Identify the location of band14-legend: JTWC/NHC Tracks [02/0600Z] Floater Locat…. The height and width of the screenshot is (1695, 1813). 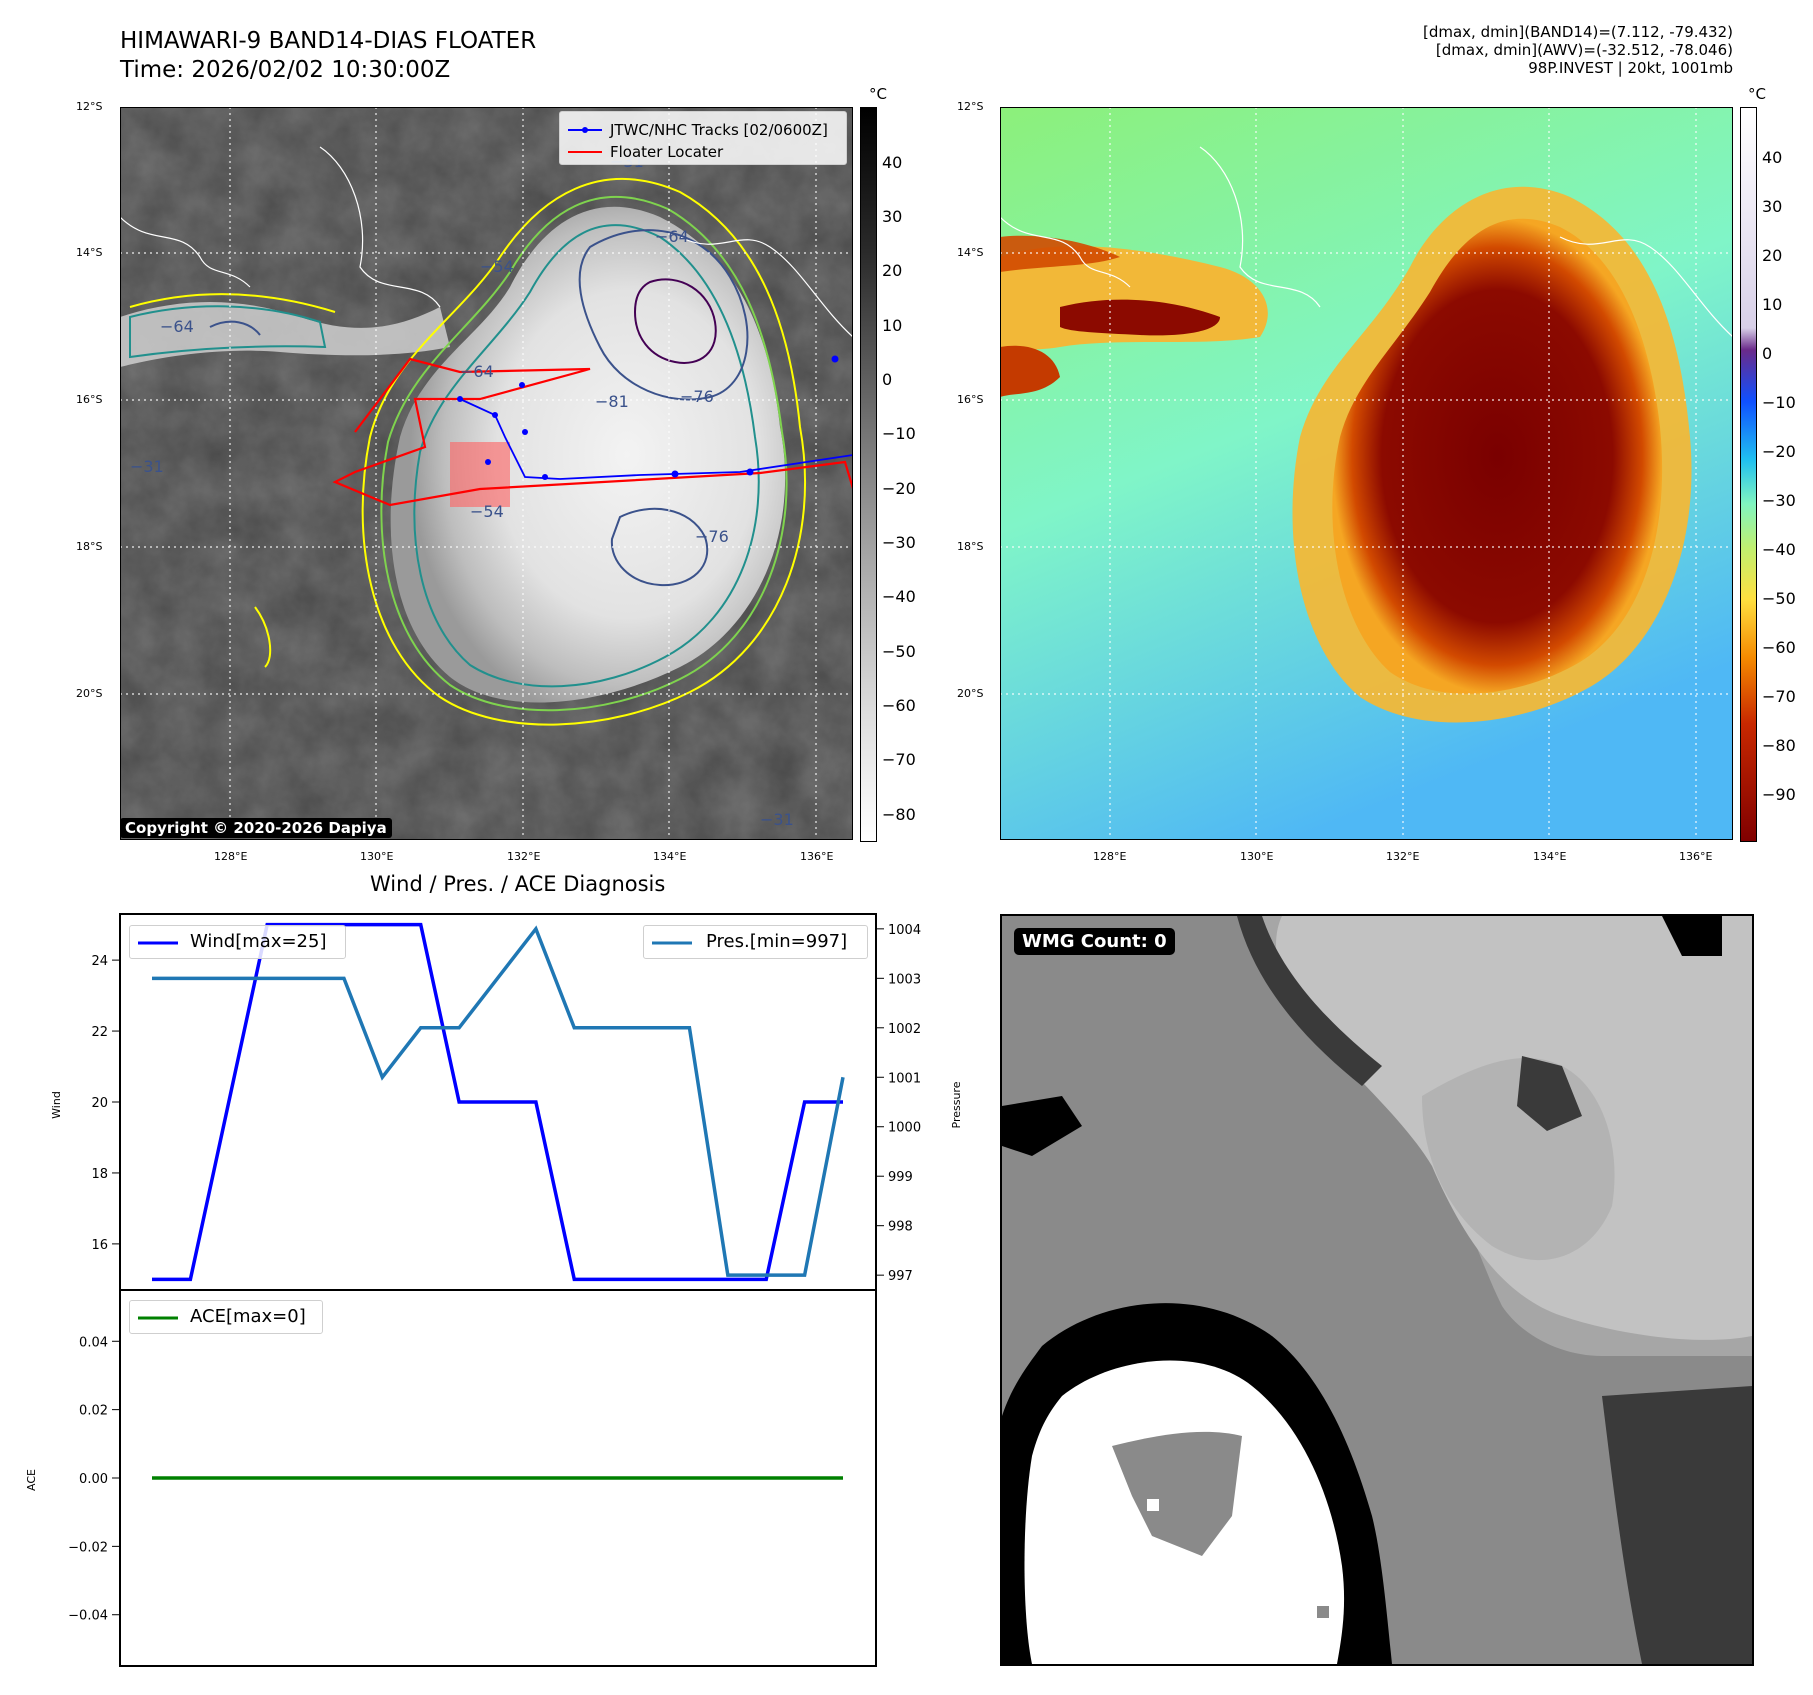
(703, 138).